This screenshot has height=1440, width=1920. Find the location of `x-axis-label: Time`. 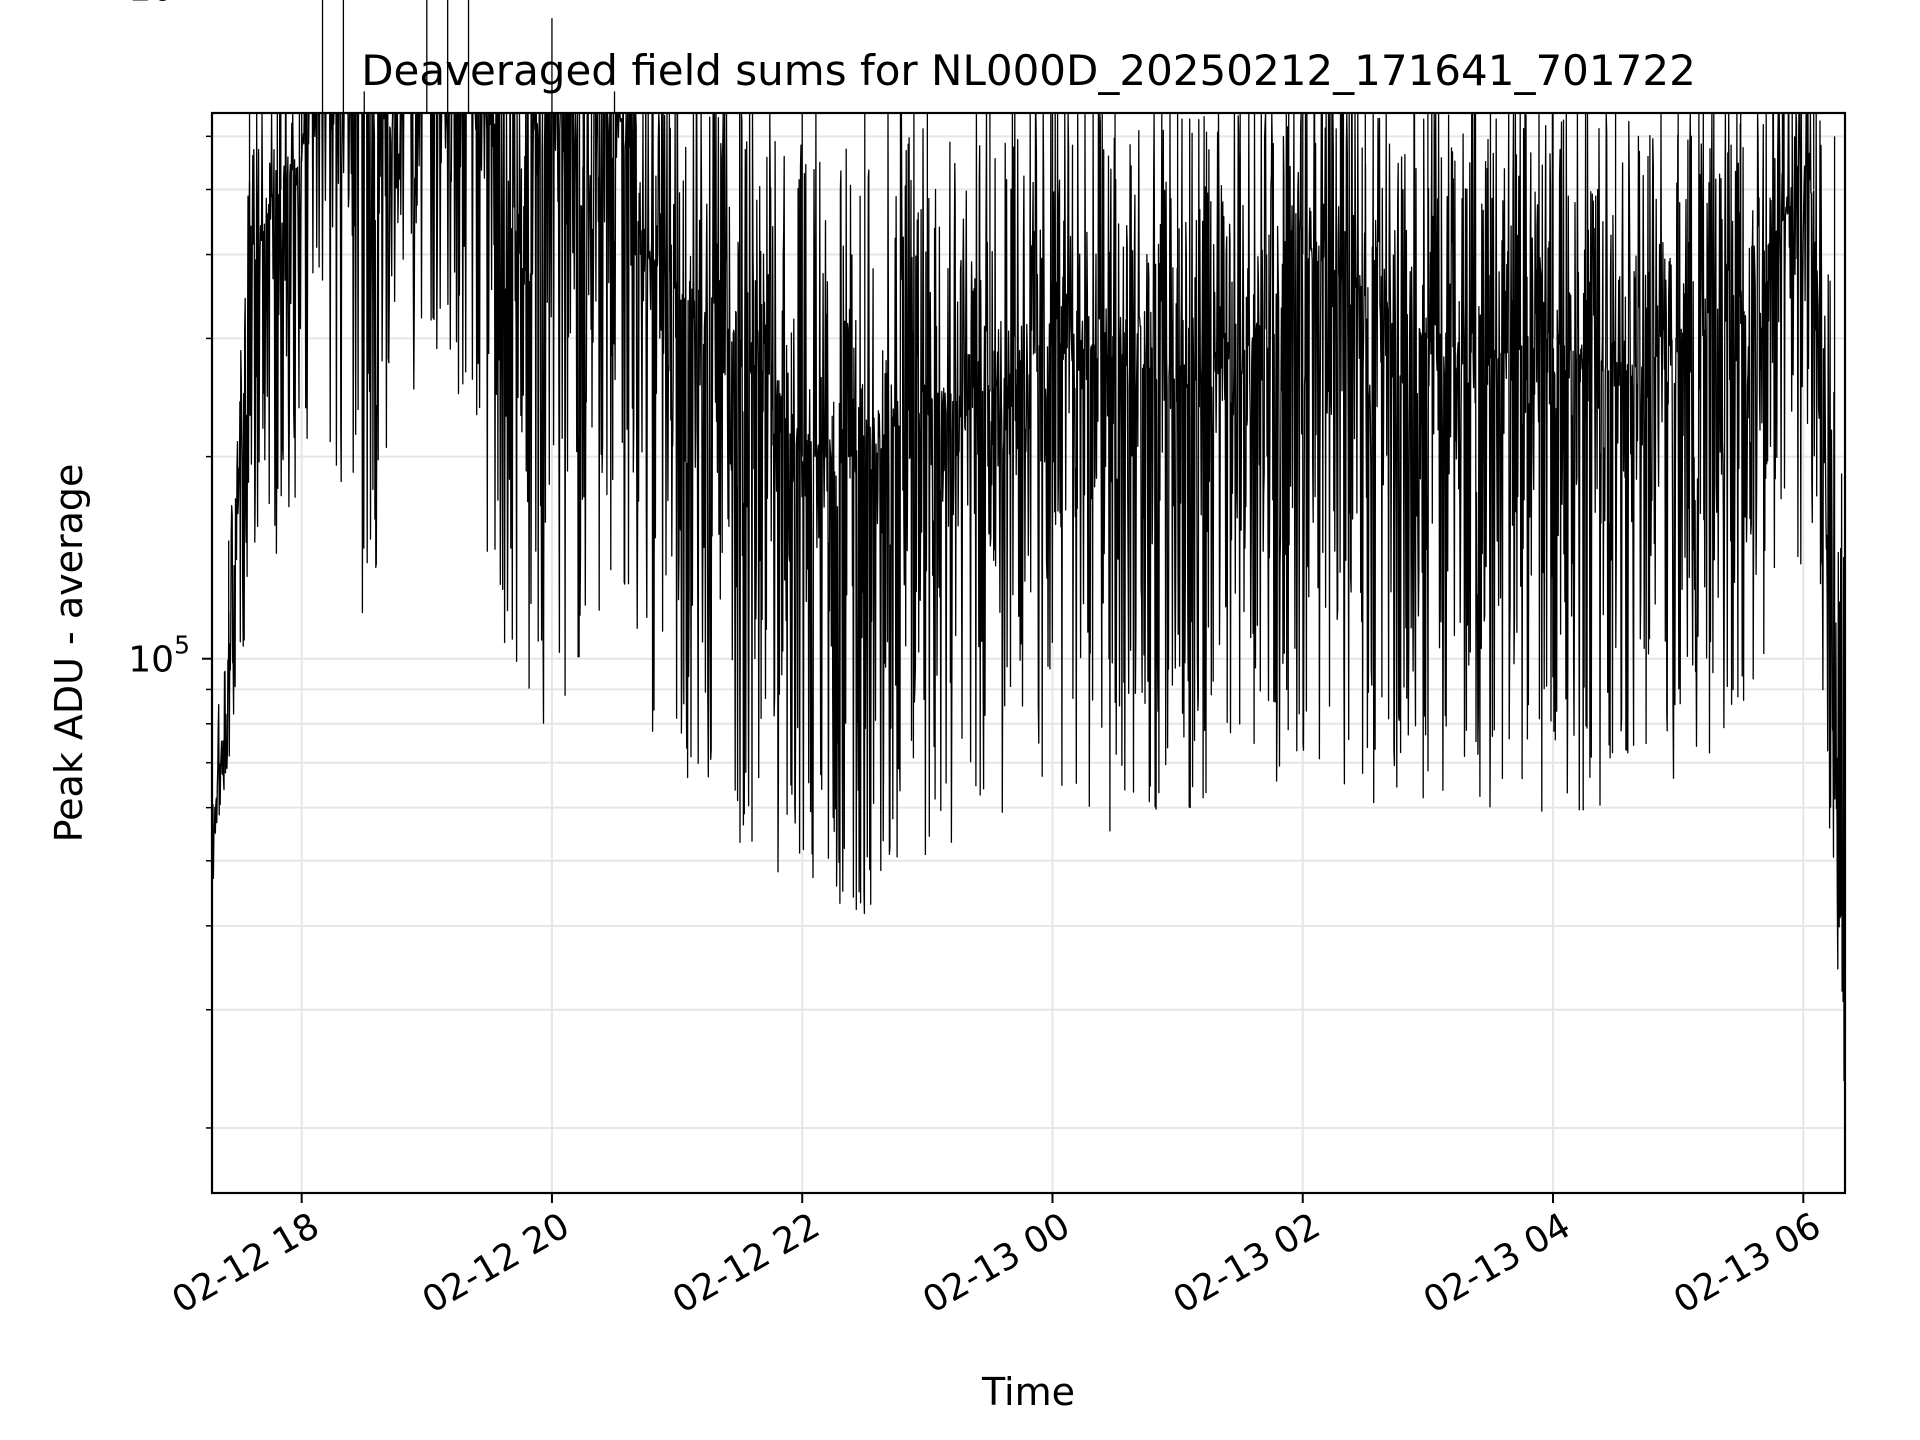

x-axis-label: Time is located at coordinates (1028, 1392).